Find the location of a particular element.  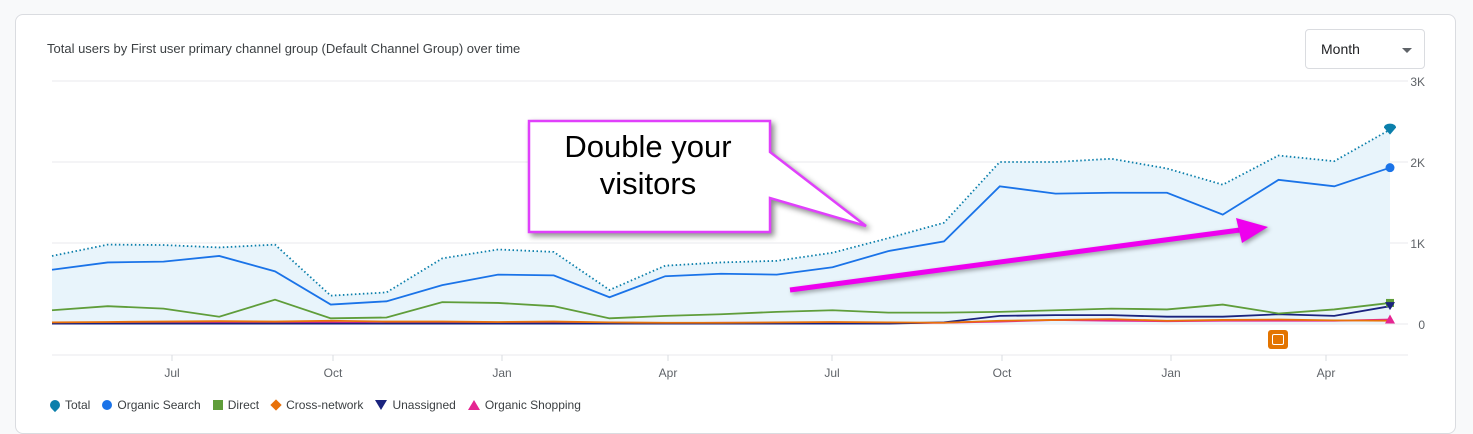

callout-text: Double your visitors is located at coordinates (648, 165).